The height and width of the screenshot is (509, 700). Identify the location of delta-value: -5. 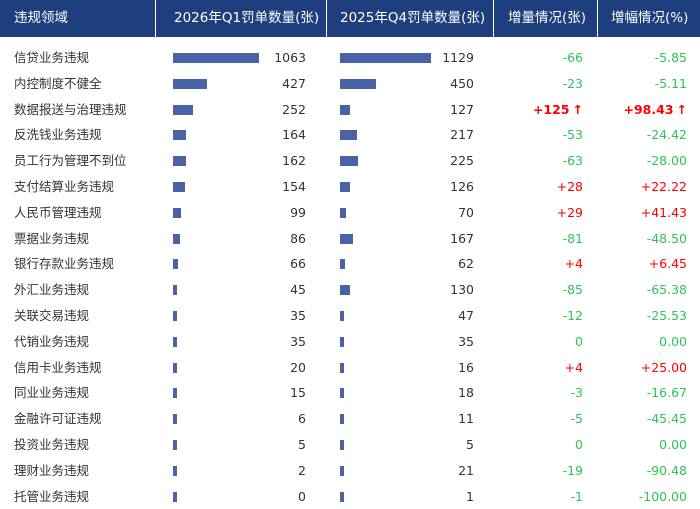
(541, 419).